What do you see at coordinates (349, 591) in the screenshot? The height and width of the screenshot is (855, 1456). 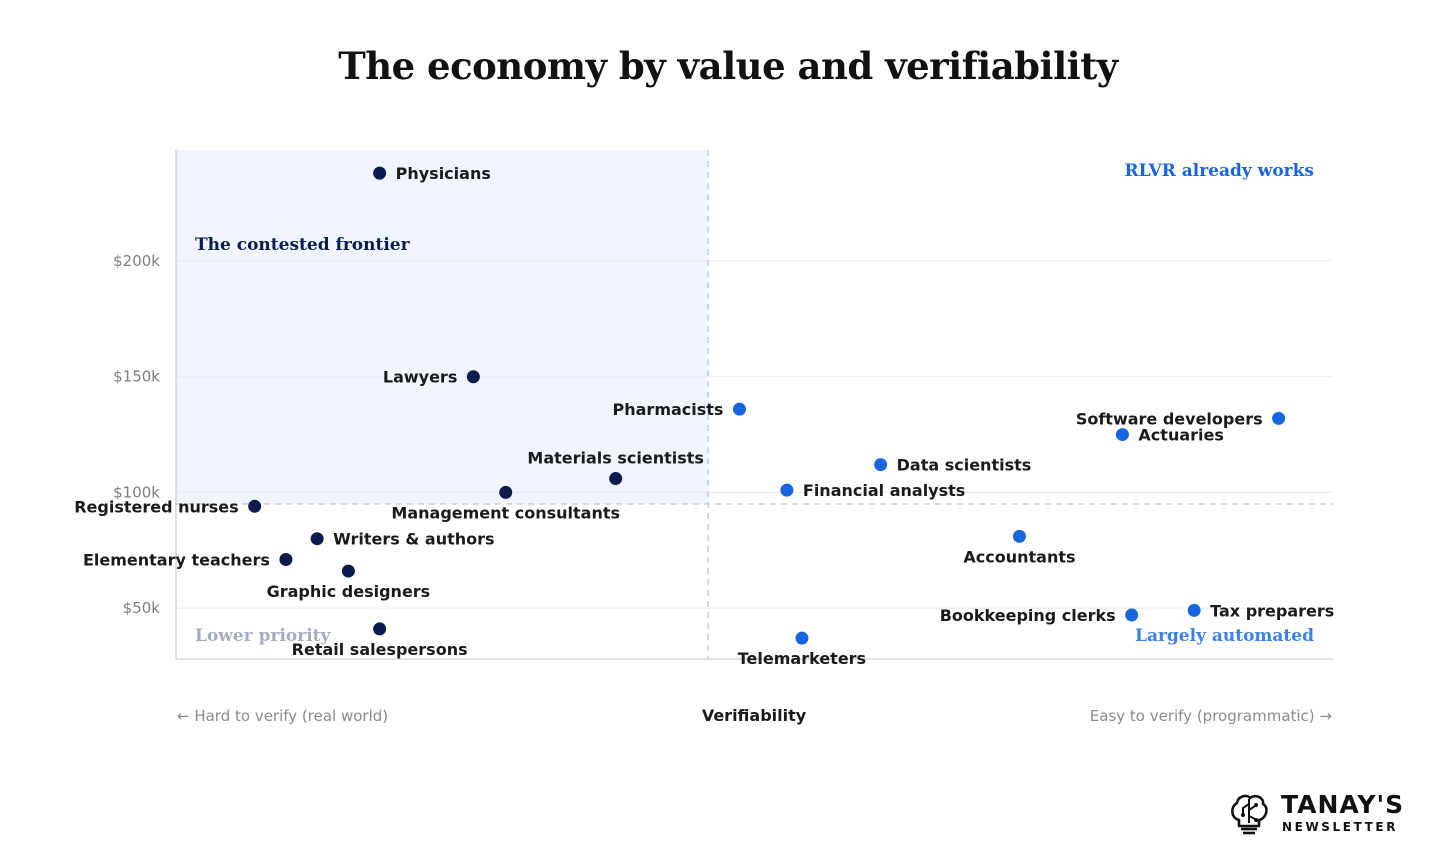 I see `point-label: Graphic designers` at bounding box center [349, 591].